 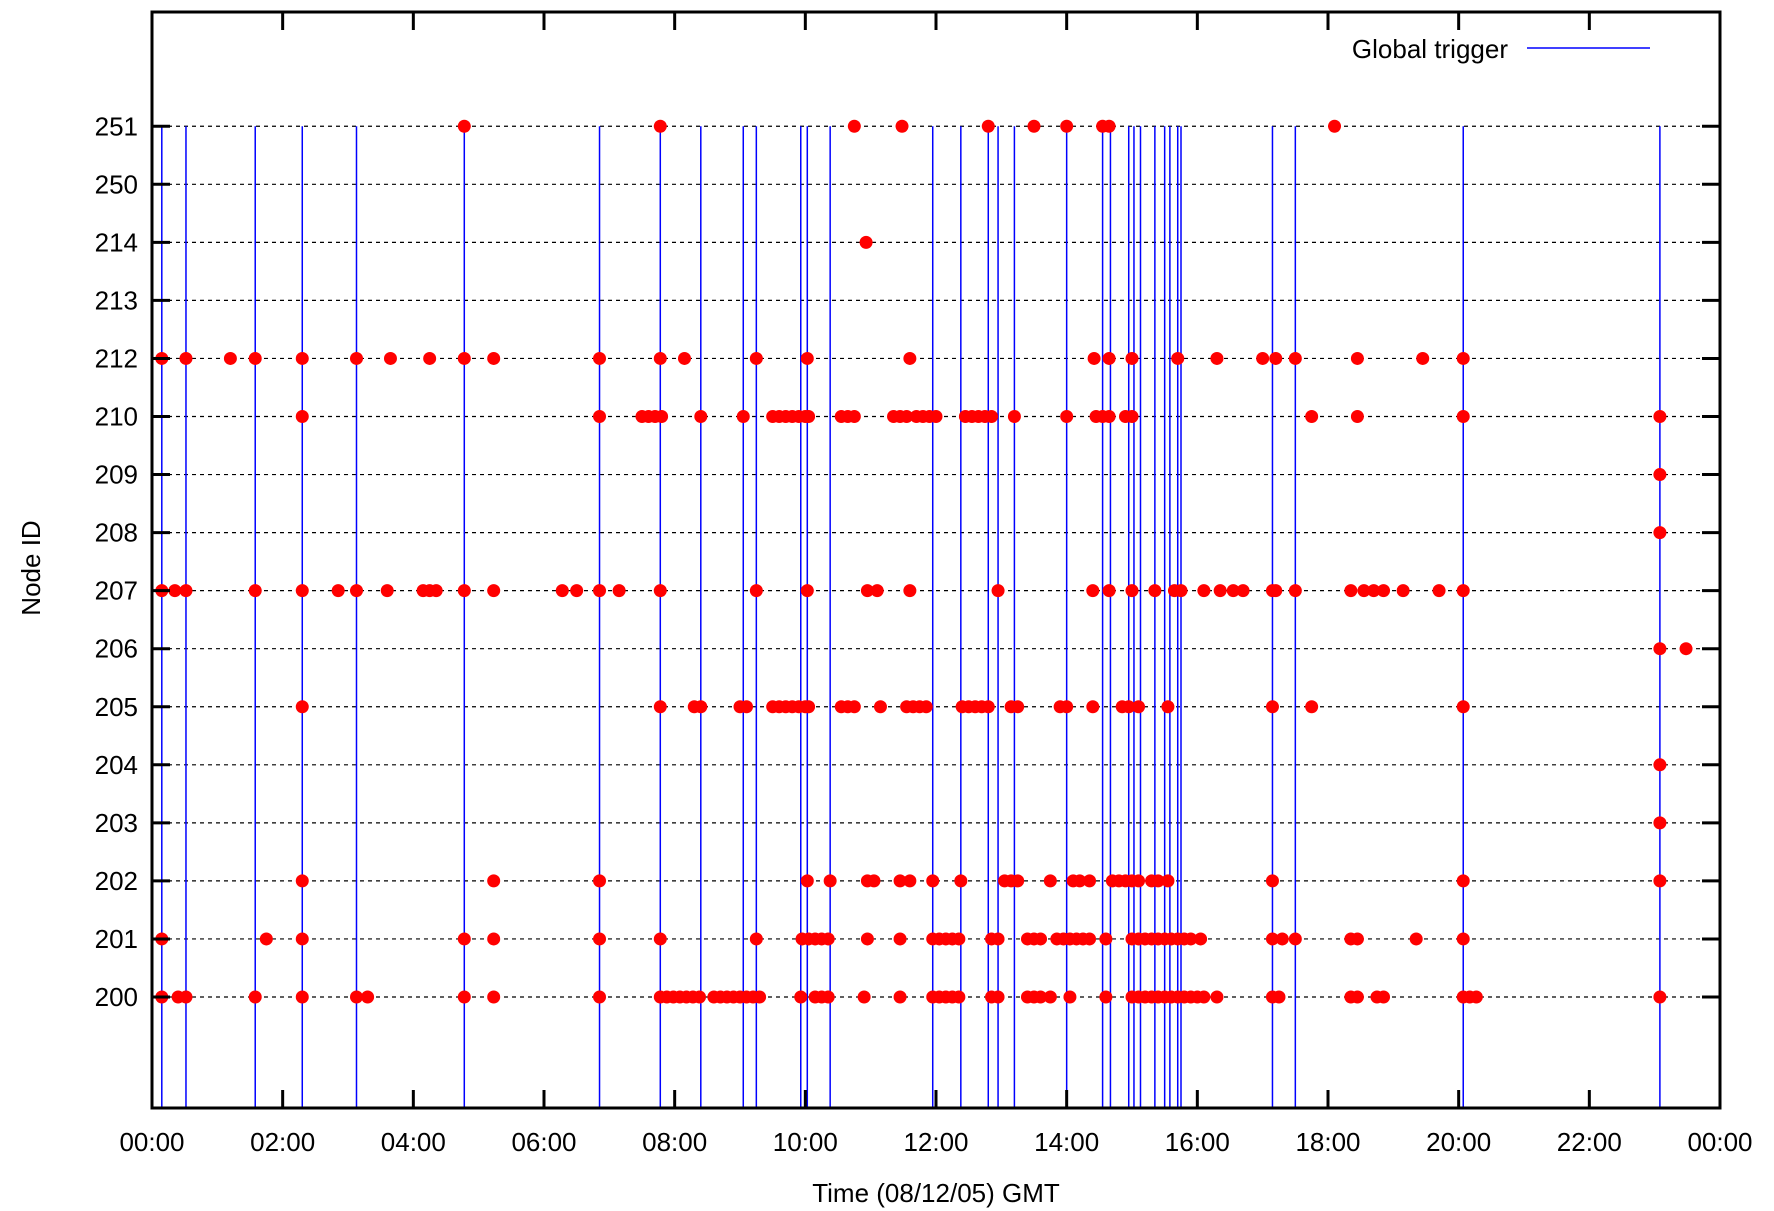 I want to click on xtick-label-7: 14:00, so click(x=1066, y=1142).